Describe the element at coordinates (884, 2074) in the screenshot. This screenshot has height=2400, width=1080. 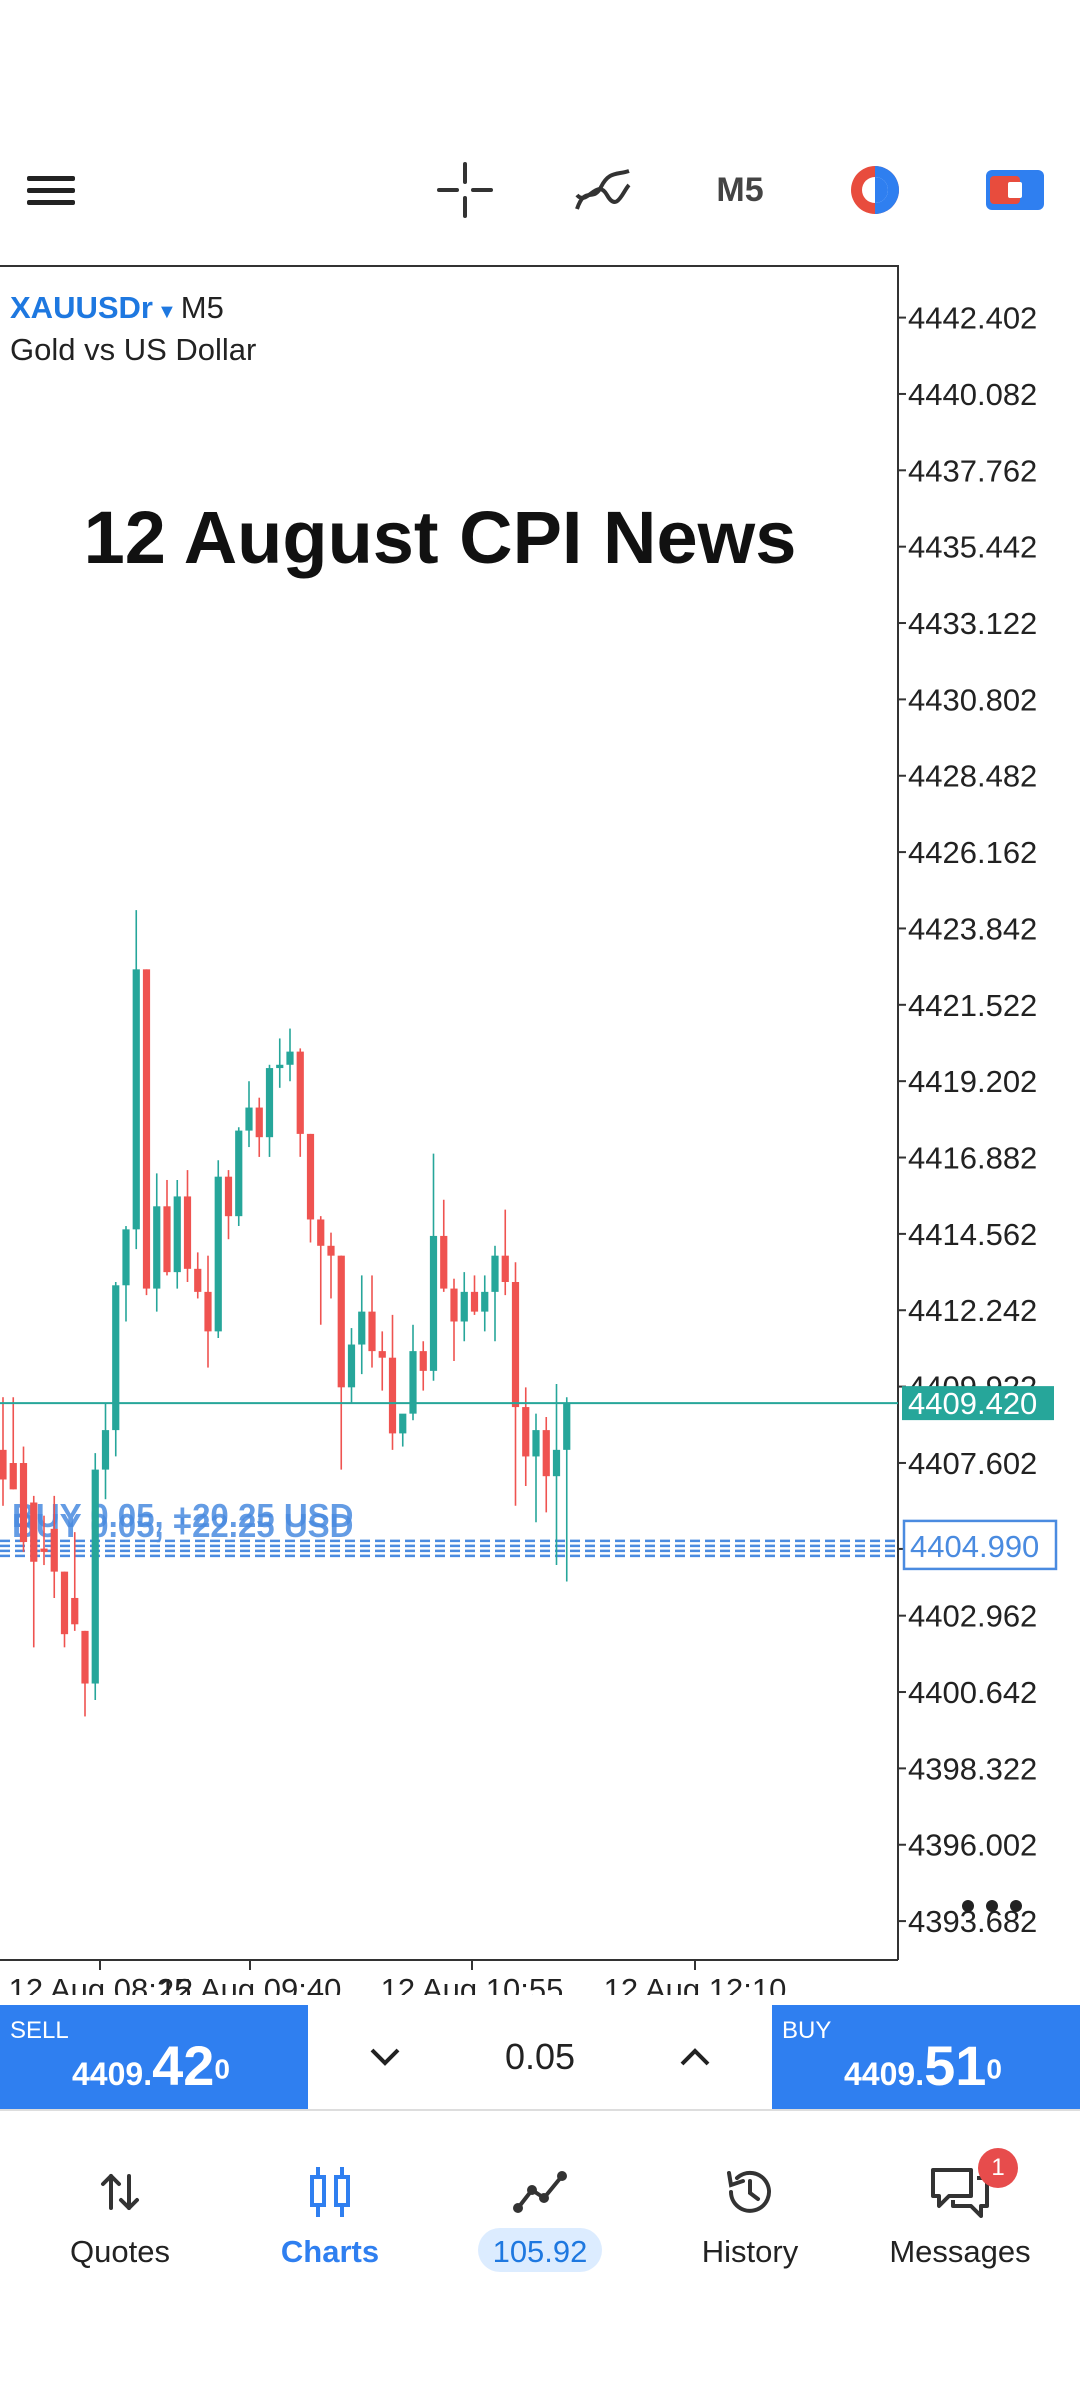
I see `buy-price-small: 4409.` at that location.